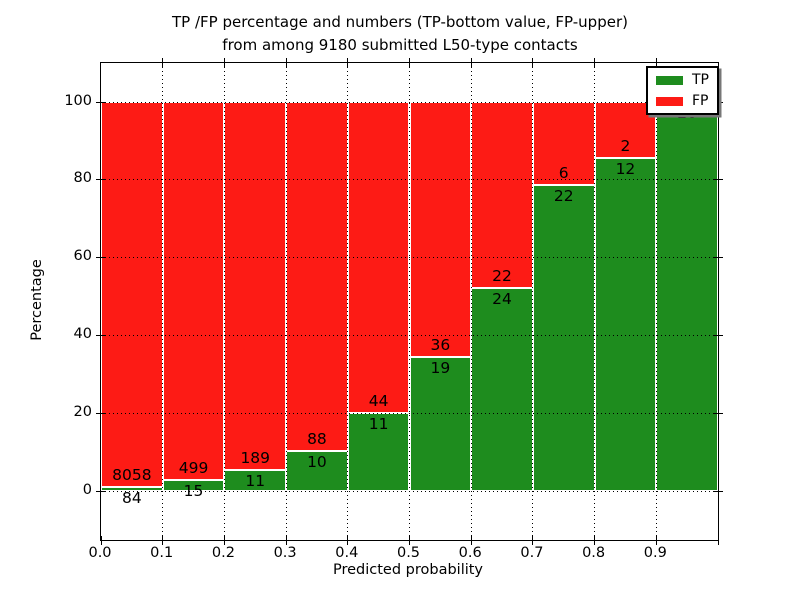 This screenshot has width=800, height=600. Describe the element at coordinates (78, 100) in the screenshot. I see `y-tick-label: 100` at that location.